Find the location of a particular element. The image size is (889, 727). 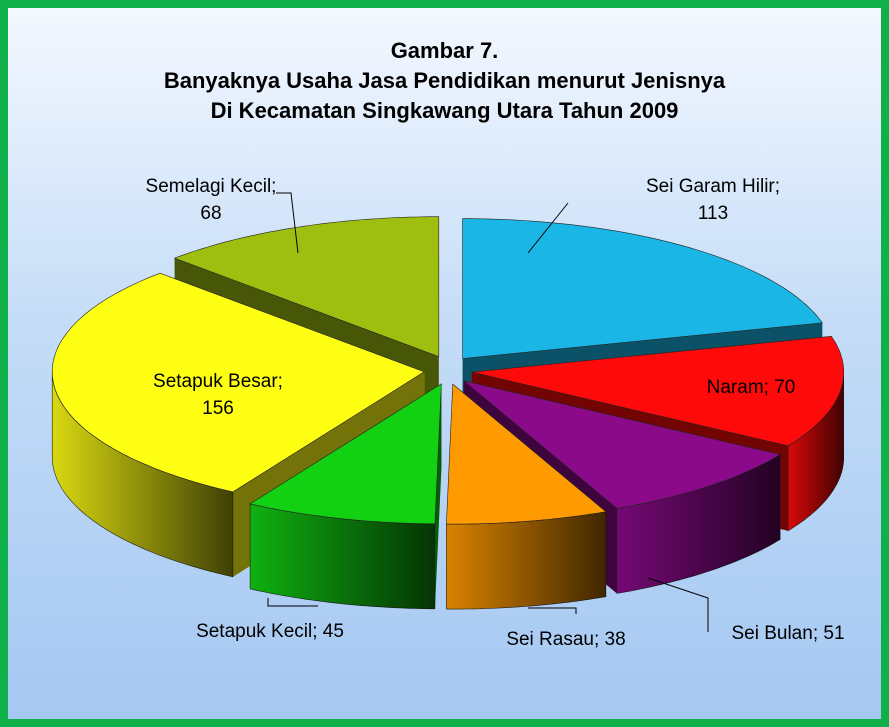

data-label: Setapuk Besar; 156 is located at coordinates (218, 395).